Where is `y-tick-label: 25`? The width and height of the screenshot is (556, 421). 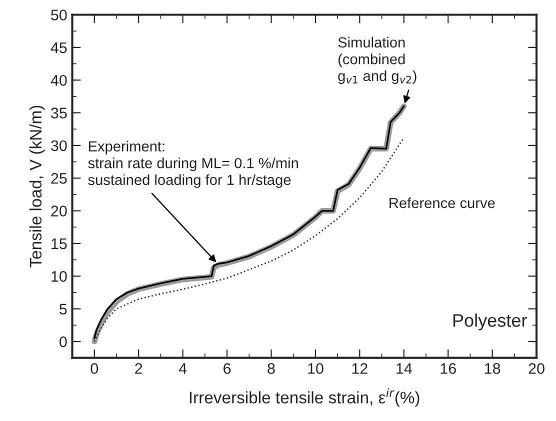
y-tick-label: 25 is located at coordinates (59, 178).